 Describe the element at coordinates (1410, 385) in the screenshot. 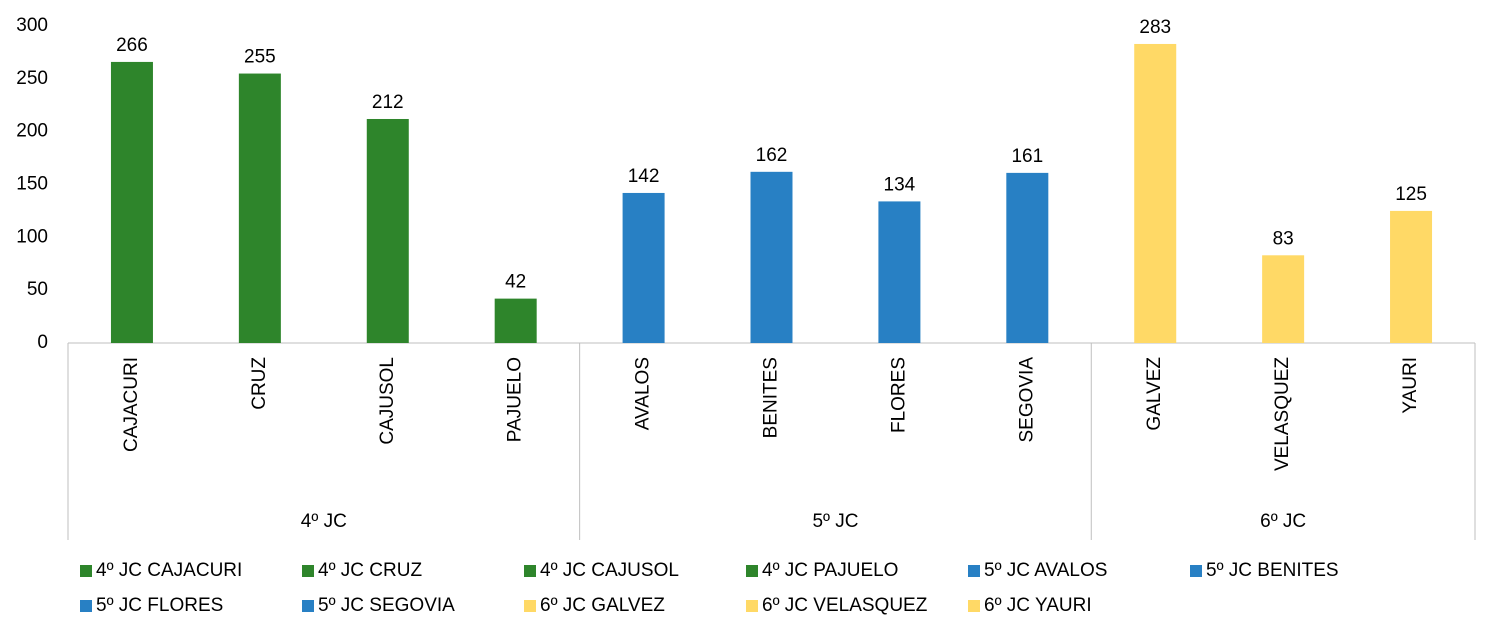

I see `x-tick-label: YAURI` at that location.